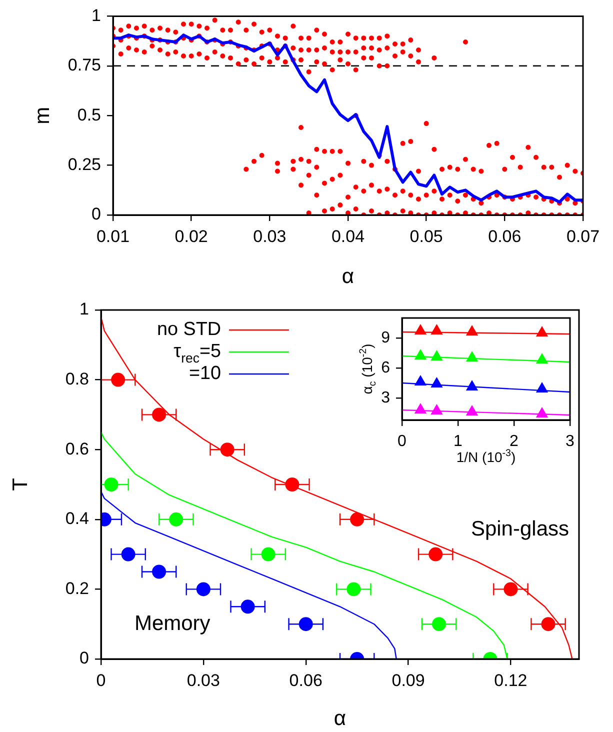 The height and width of the screenshot is (732, 613). Describe the element at coordinates (385, 337) in the screenshot. I see `y-tick-label: 9` at that location.